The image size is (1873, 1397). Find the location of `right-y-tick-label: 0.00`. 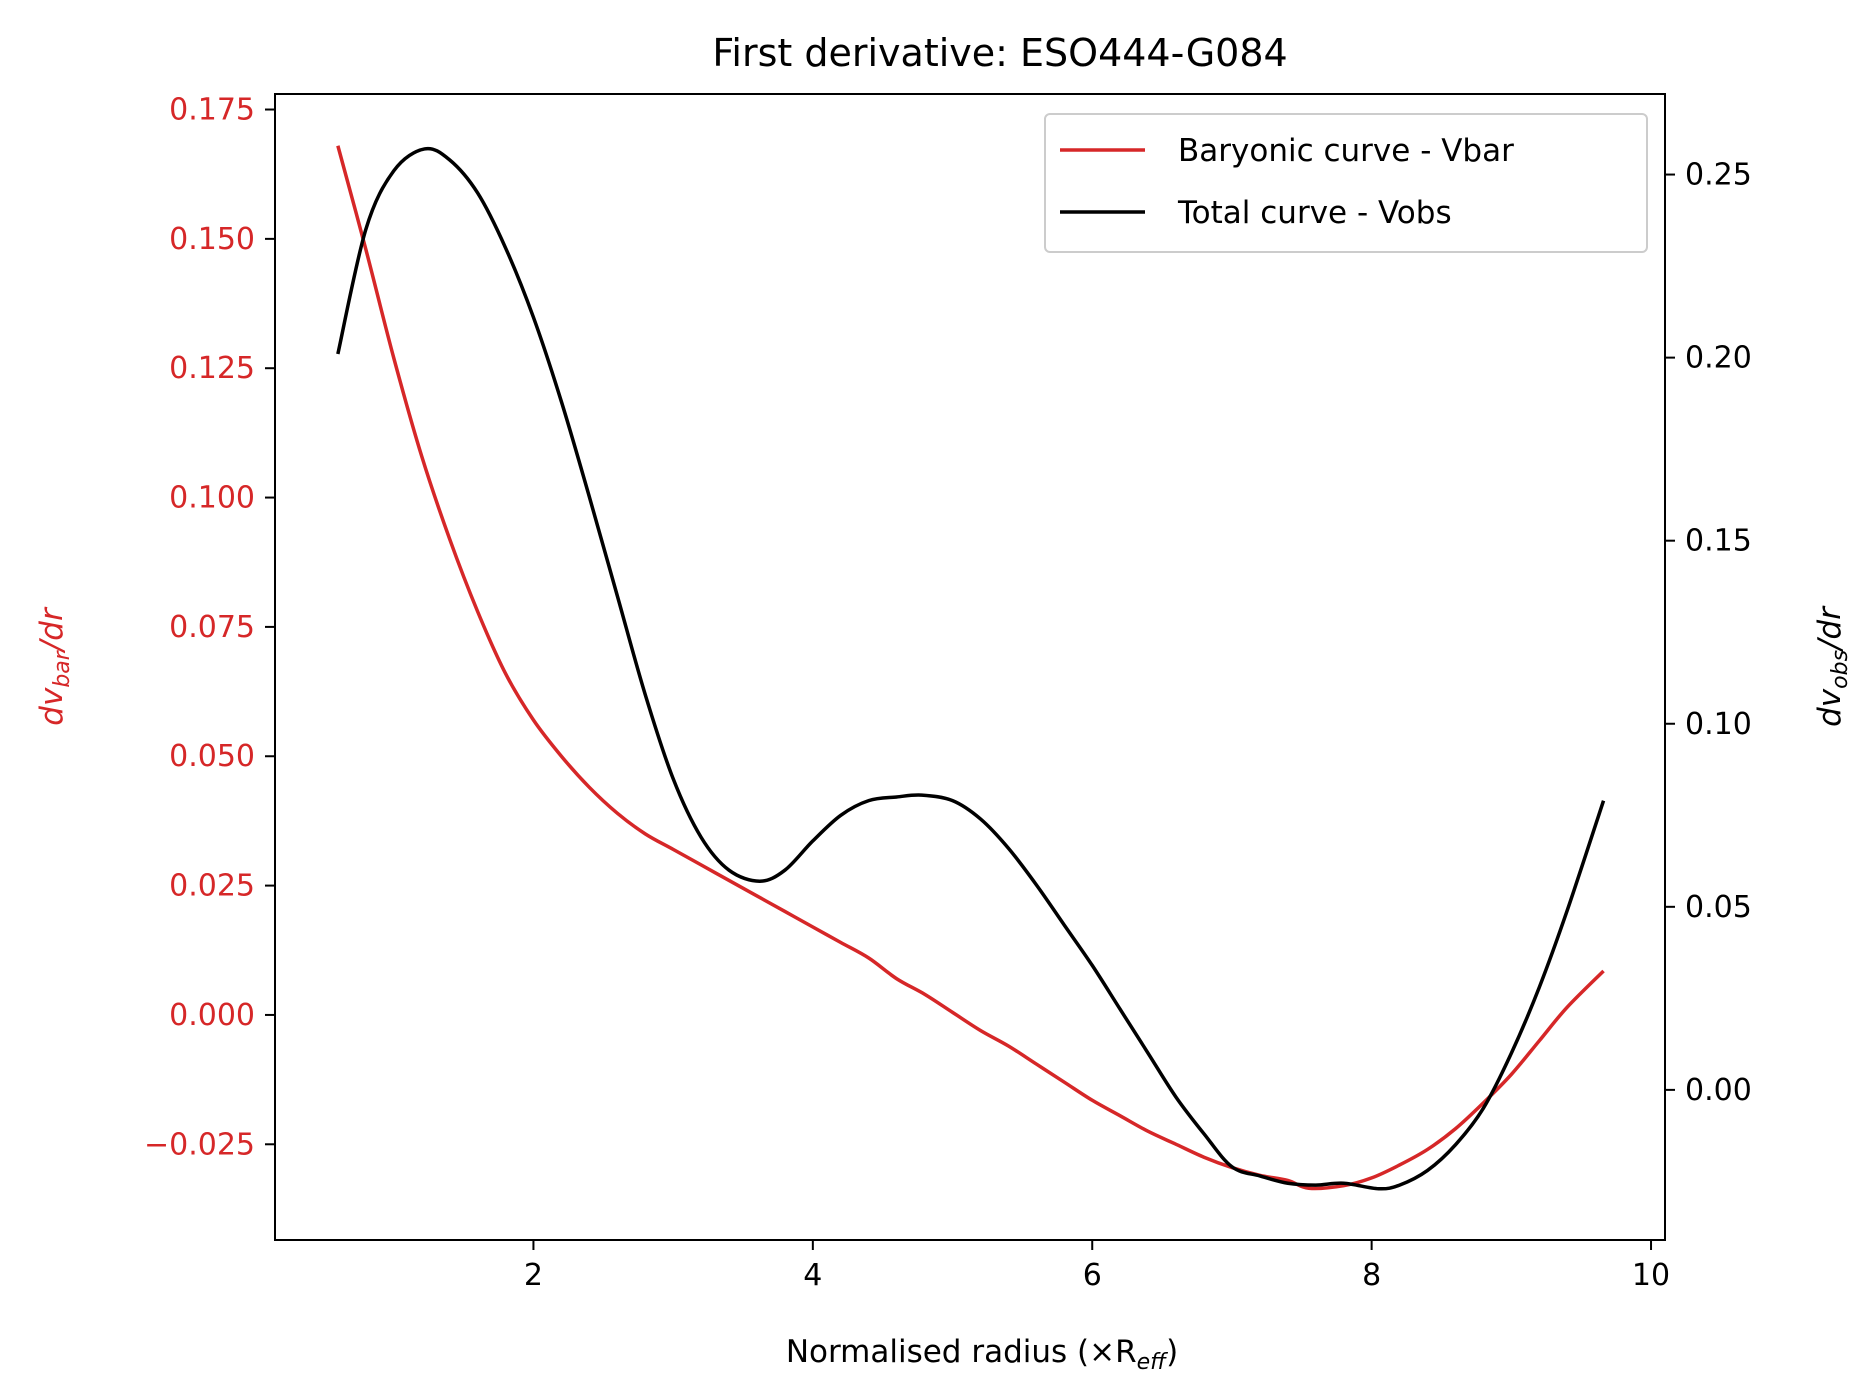

right-y-tick-label: 0.00 is located at coordinates (1718, 1090).